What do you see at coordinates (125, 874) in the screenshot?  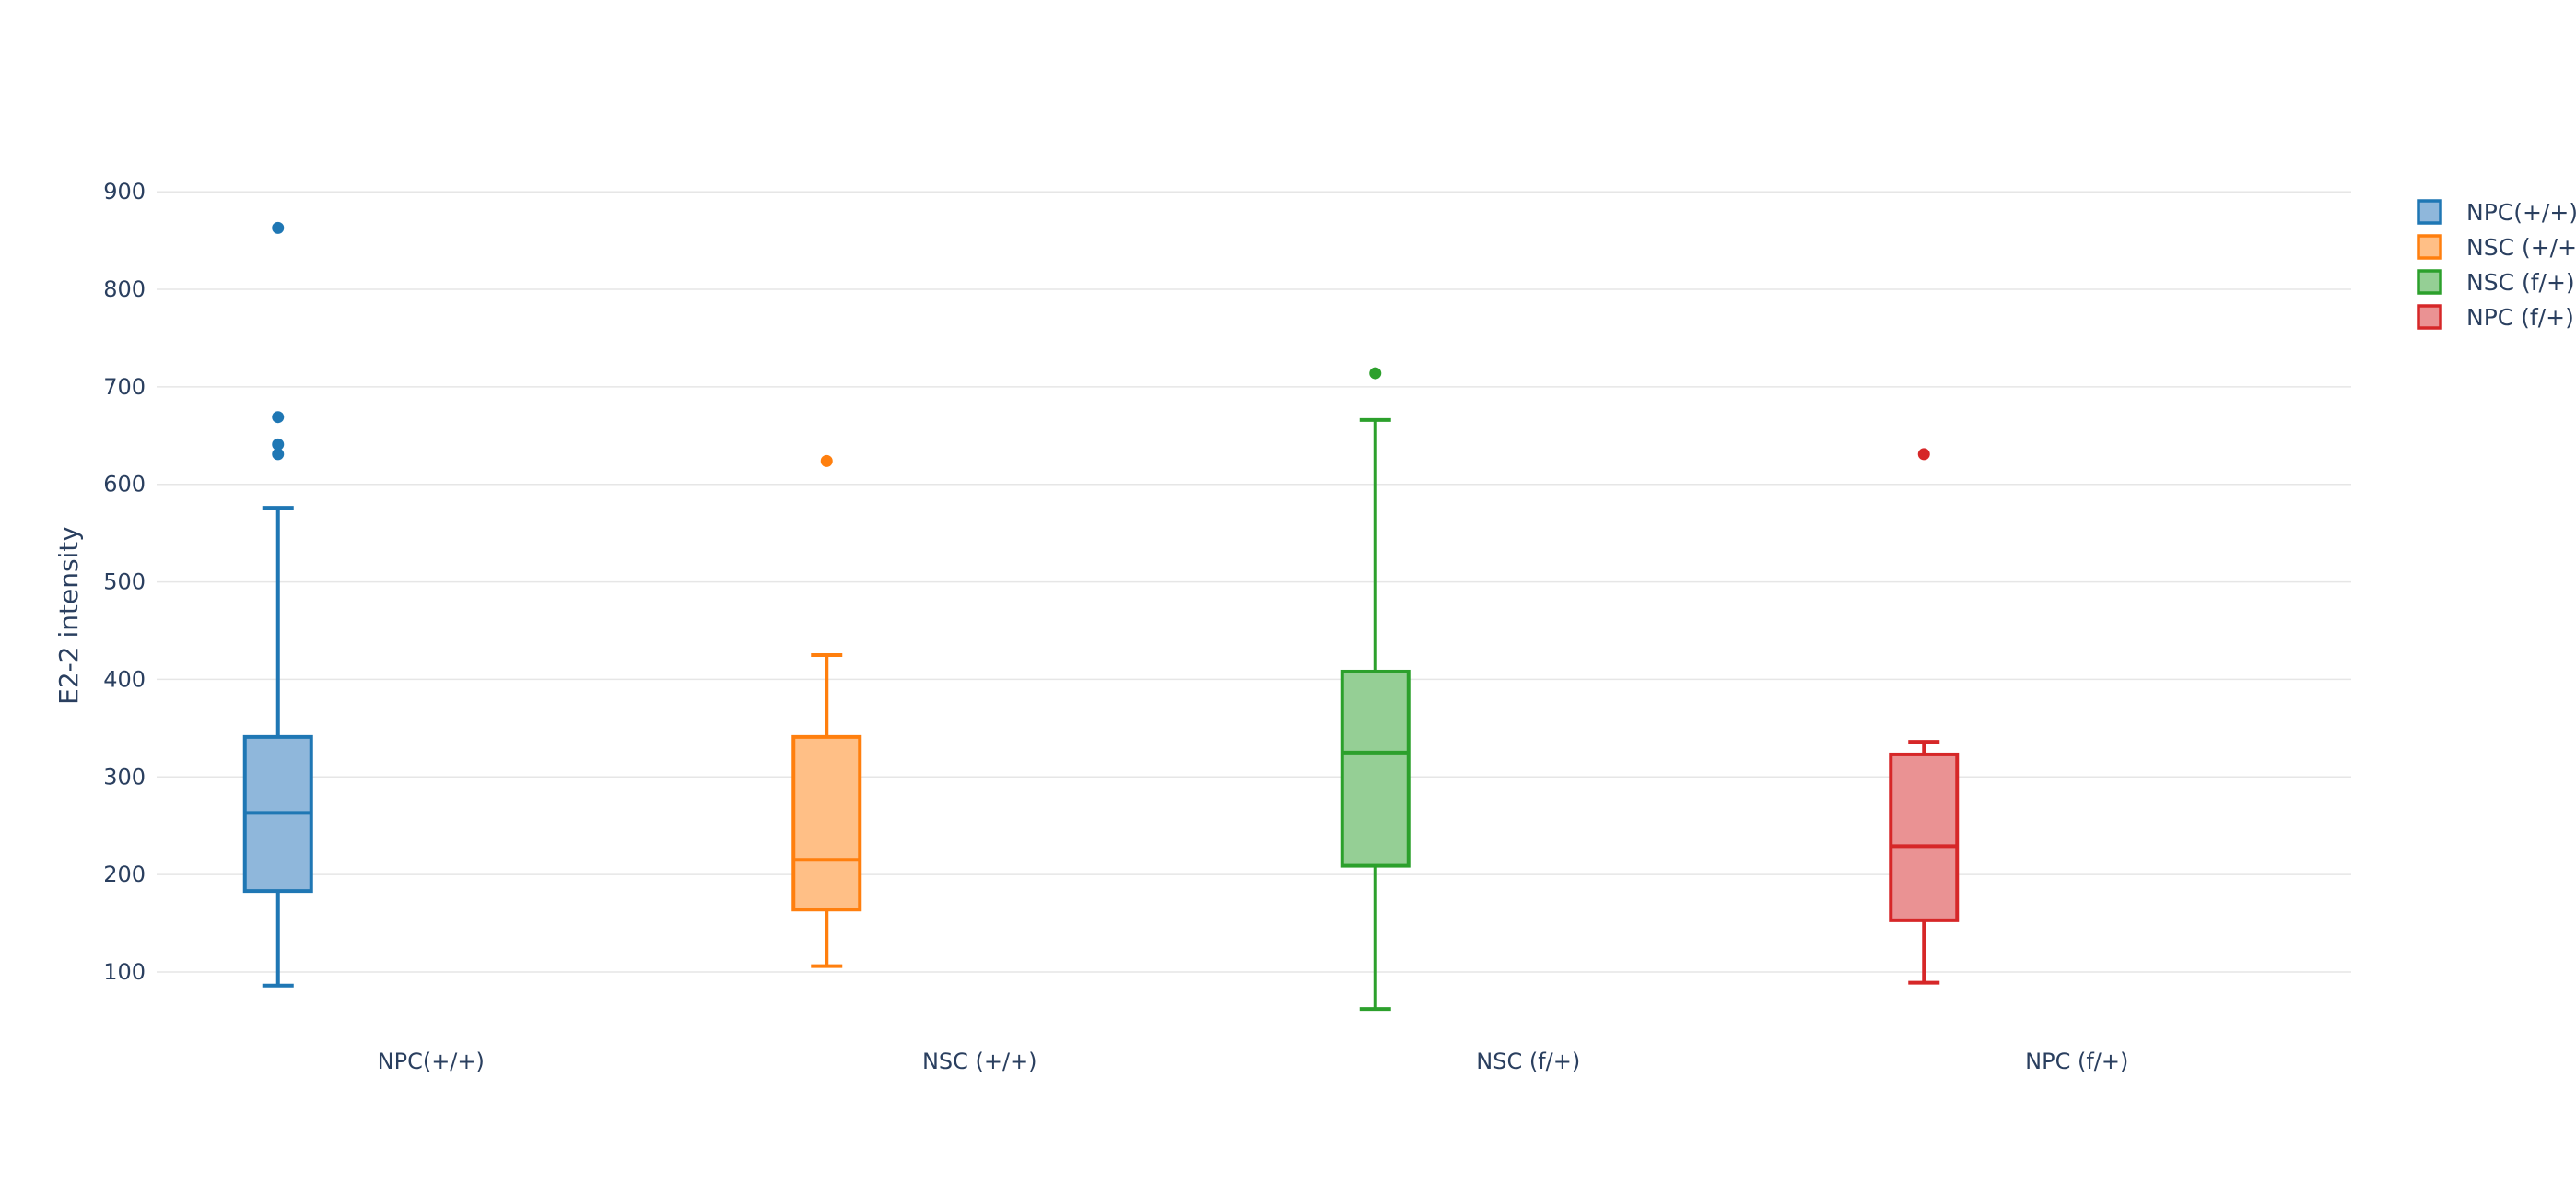 I see `y-tick-label: 200` at bounding box center [125, 874].